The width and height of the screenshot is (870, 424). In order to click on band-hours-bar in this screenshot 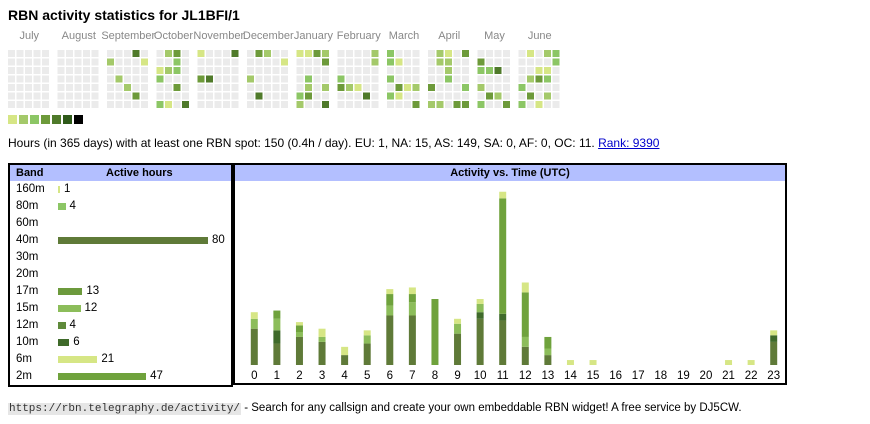, I will do `click(69, 308)`.